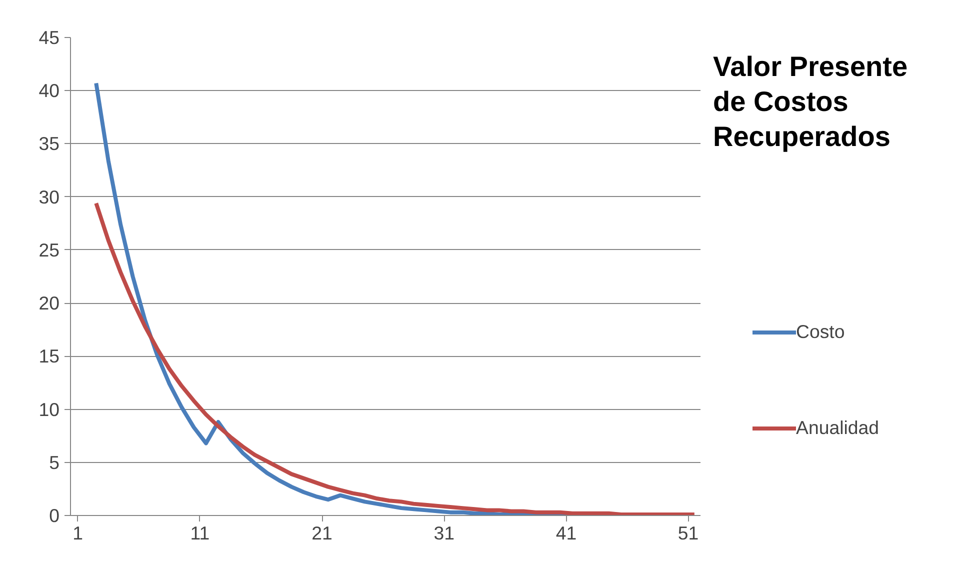 This screenshot has width=974, height=578. I want to click on y-tick-label: 20, so click(49, 303).